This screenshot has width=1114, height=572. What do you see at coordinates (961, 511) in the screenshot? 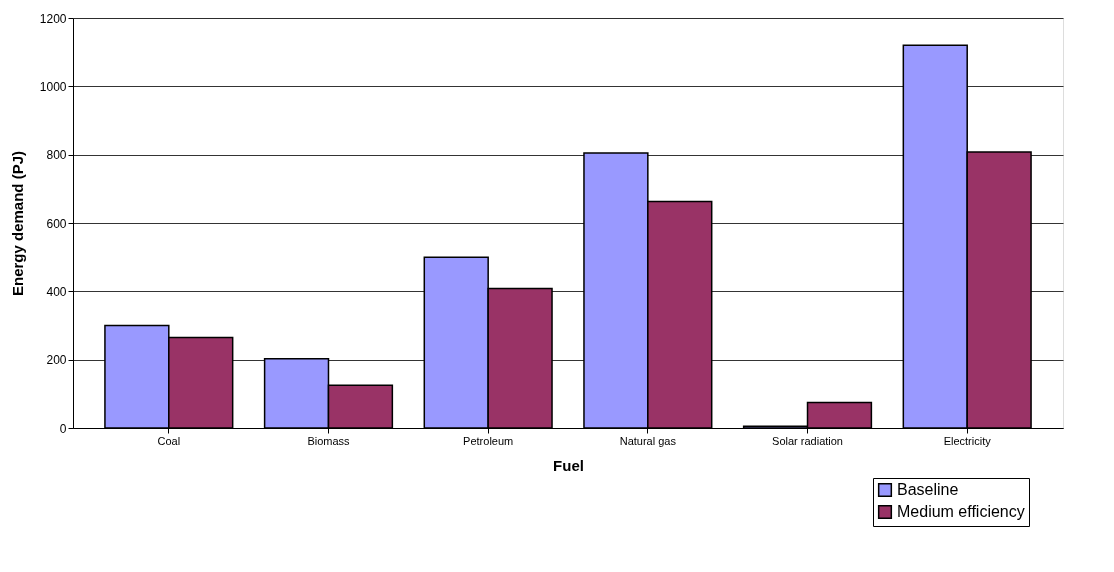
I see `legend-label: Medium efficiency` at bounding box center [961, 511].